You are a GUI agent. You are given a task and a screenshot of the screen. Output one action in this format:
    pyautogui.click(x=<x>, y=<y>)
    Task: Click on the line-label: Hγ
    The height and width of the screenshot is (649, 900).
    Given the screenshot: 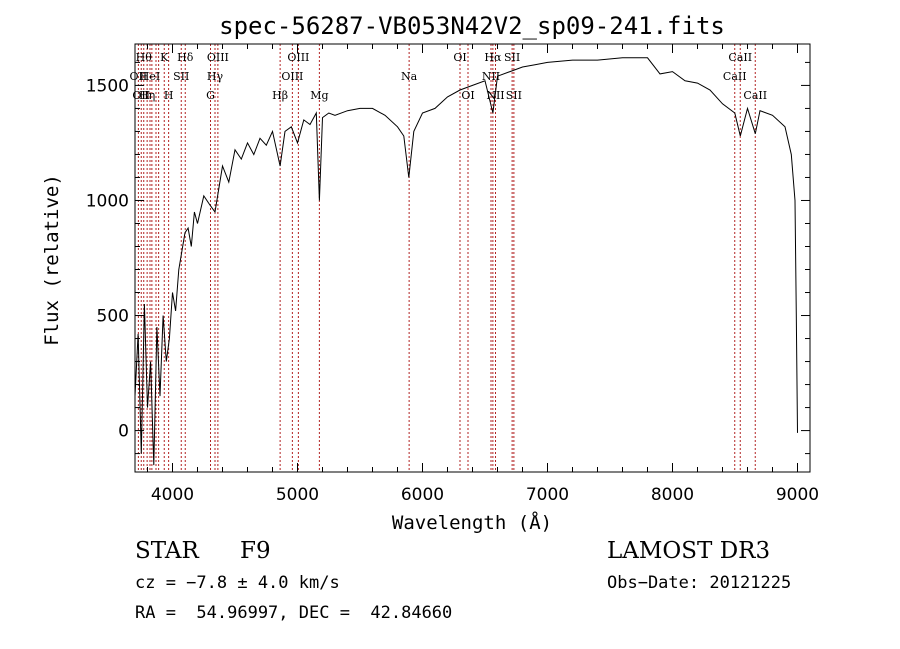 What is the action you would take?
    pyautogui.click(x=215, y=76)
    